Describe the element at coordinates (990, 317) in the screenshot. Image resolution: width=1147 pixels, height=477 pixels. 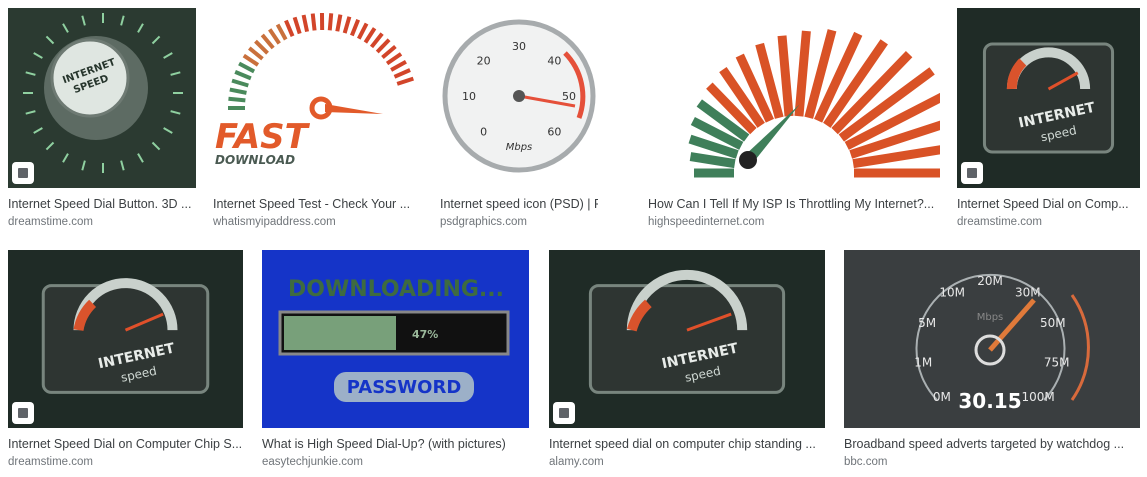
I see `gauge-unit: Mbps` at that location.